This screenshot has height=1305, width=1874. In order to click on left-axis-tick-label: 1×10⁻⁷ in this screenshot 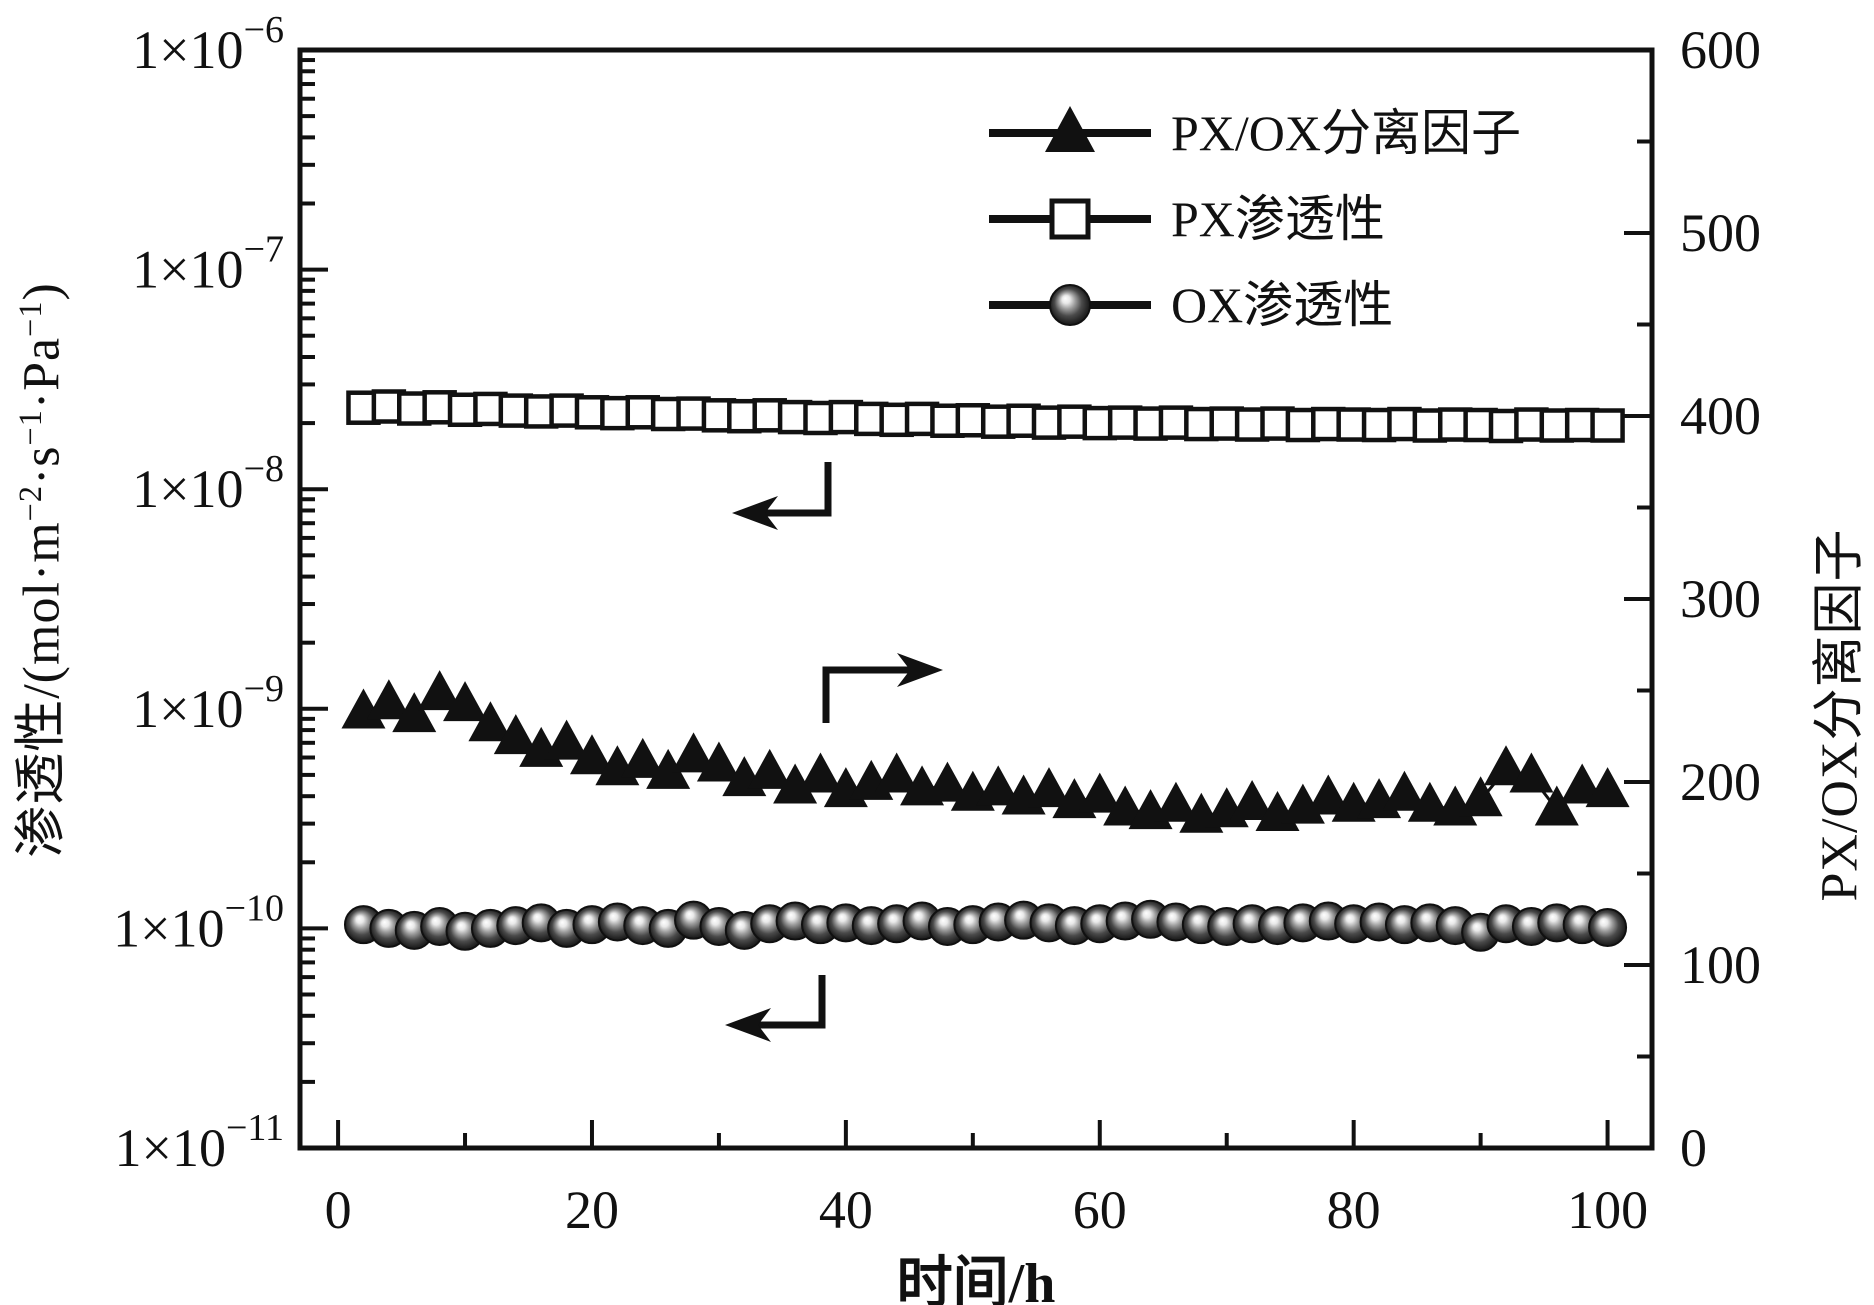, I will do `click(208, 264)`.